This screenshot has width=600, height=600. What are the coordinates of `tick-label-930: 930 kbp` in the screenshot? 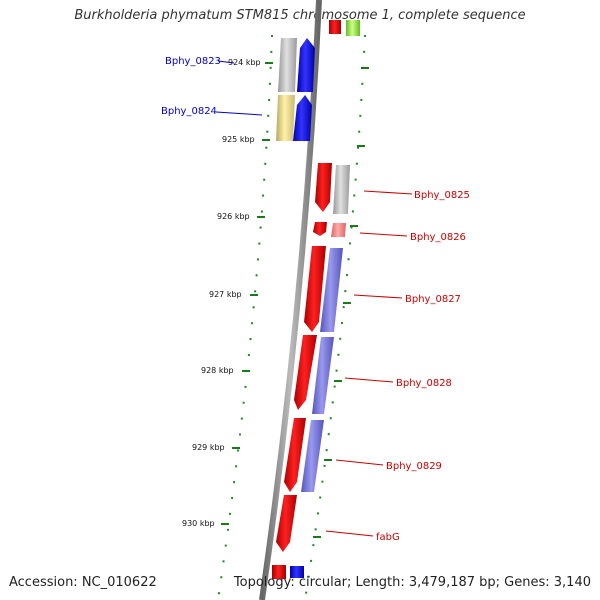 It's located at (198, 523).